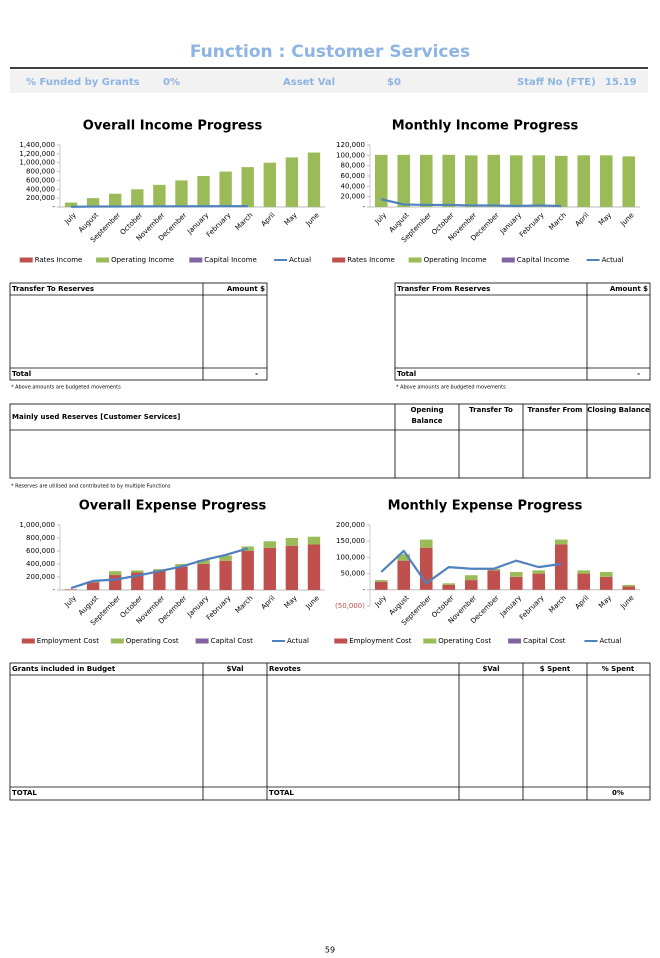 The image size is (660, 958). Describe the element at coordinates (455, 260) in the screenshot. I see `legend-label: Operating Income` at that location.